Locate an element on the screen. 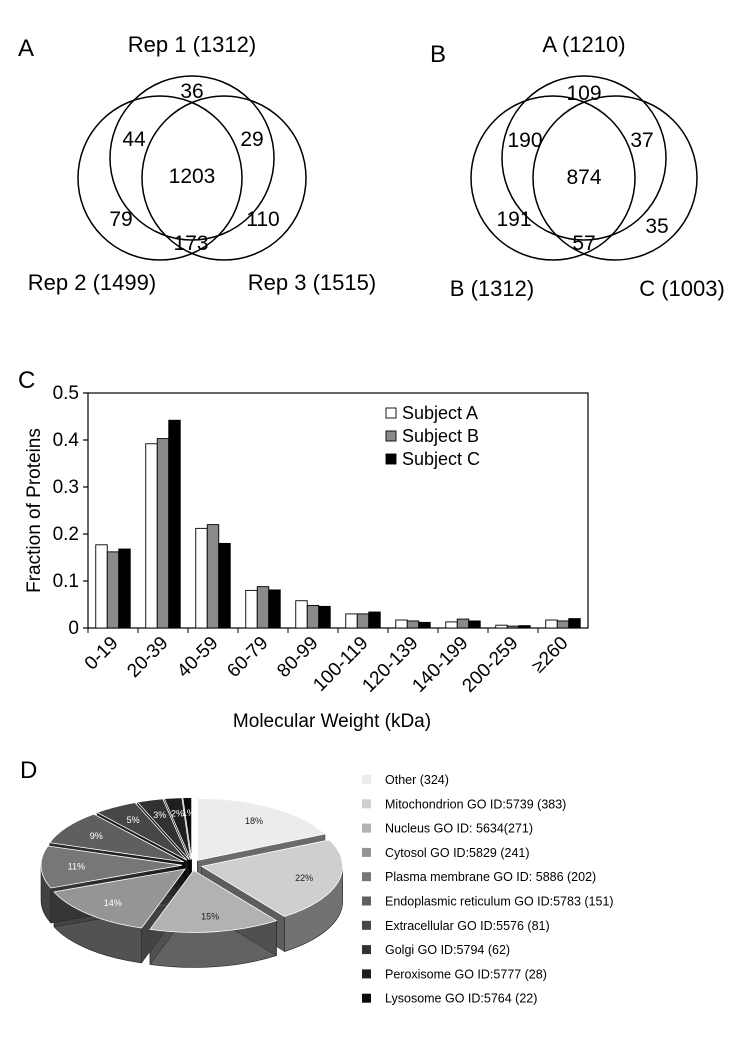 Image resolution: width=750 pixels, height=1050 pixels. pie-pct-golgi-go-id-5794-62: 3% is located at coordinates (159, 815).